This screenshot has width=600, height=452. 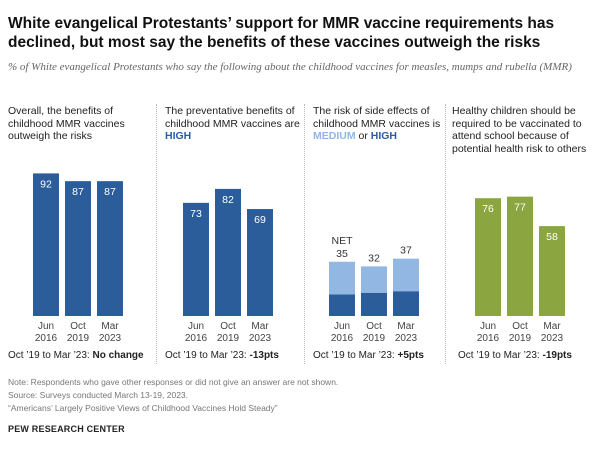 What do you see at coordinates (196, 214) in the screenshot?
I see `data-label: 73` at bounding box center [196, 214].